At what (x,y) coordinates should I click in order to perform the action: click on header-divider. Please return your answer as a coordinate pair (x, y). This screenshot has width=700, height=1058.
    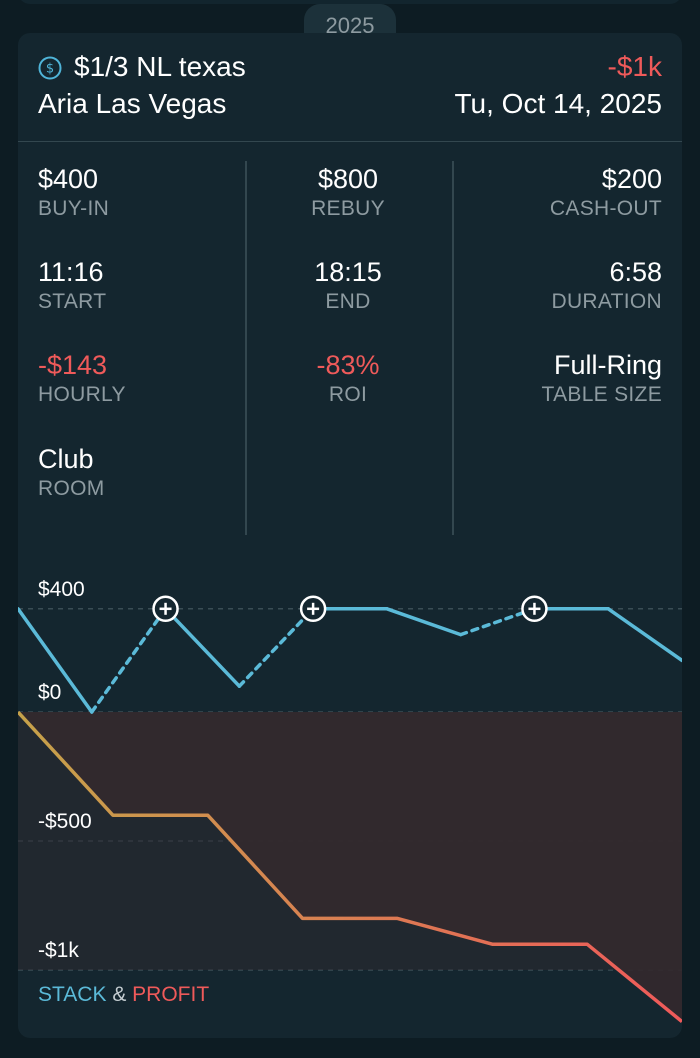
    Looking at the image, I should click on (350, 141).